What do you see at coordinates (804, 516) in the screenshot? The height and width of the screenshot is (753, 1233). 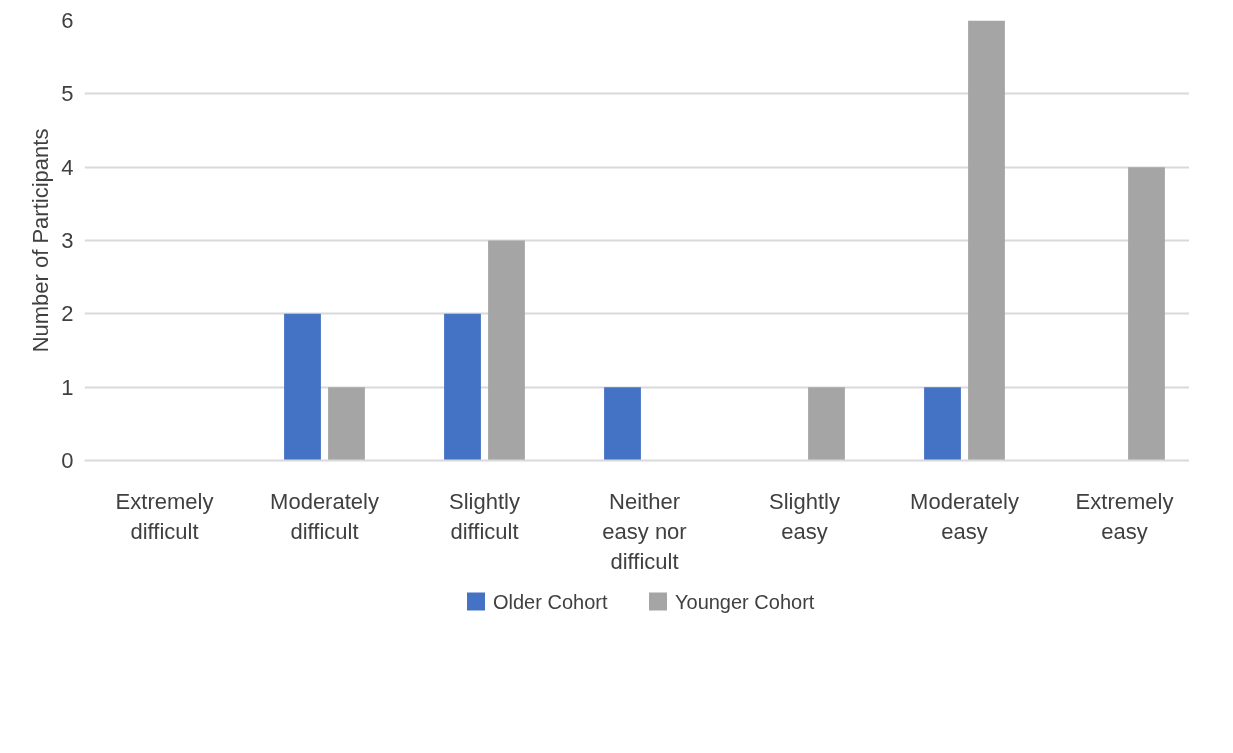 I see `x-tick-label: Slightly easy` at bounding box center [804, 516].